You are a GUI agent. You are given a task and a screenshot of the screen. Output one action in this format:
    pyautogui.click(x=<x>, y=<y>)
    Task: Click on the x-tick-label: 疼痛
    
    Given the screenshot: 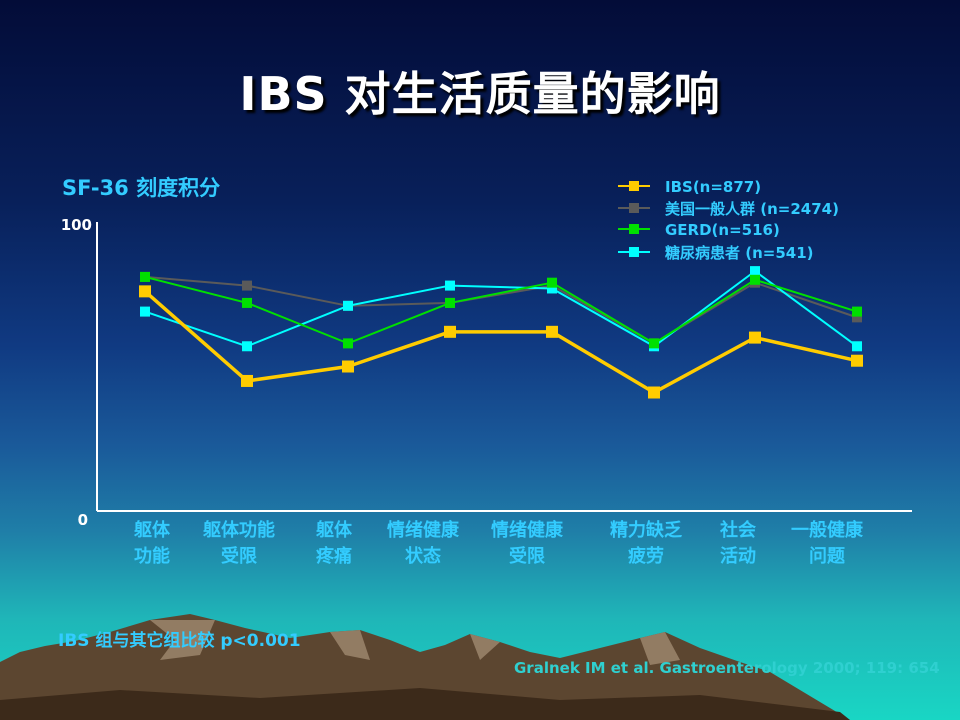 What is the action you would take?
    pyautogui.click(x=334, y=556)
    